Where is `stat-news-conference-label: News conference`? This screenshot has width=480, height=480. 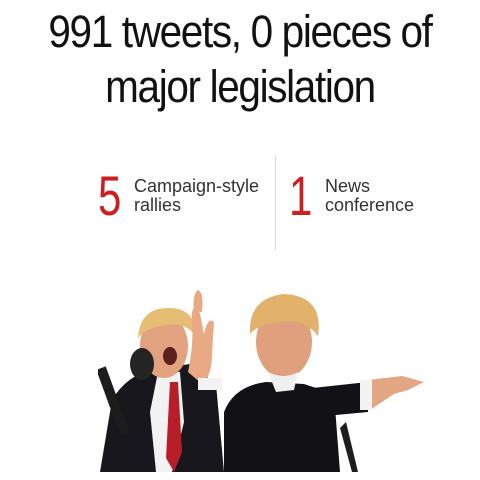 stat-news-conference-label: News conference is located at coordinates (392, 196).